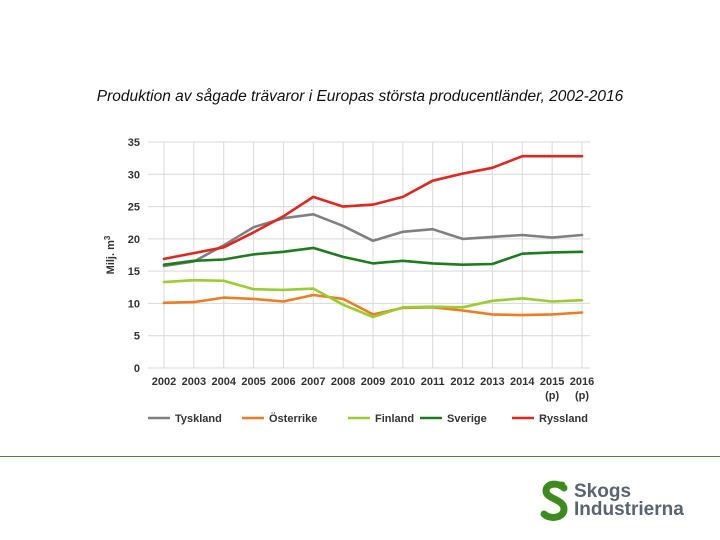 Image resolution: width=720 pixels, height=540 pixels. I want to click on x-tick-note-2016: (p), so click(582, 396).